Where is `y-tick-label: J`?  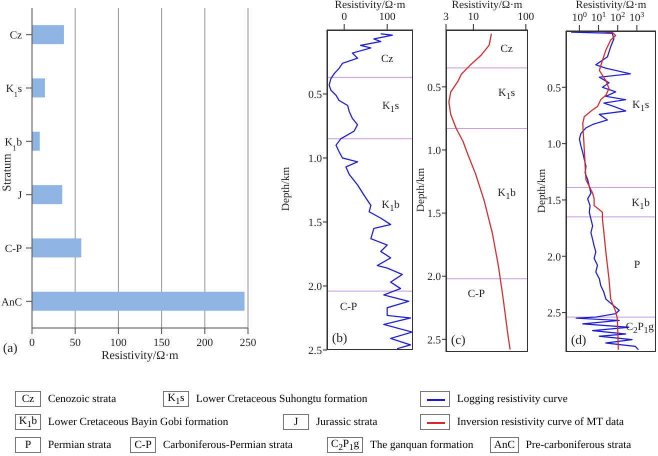
y-tick-label: J is located at coordinates (20, 196).